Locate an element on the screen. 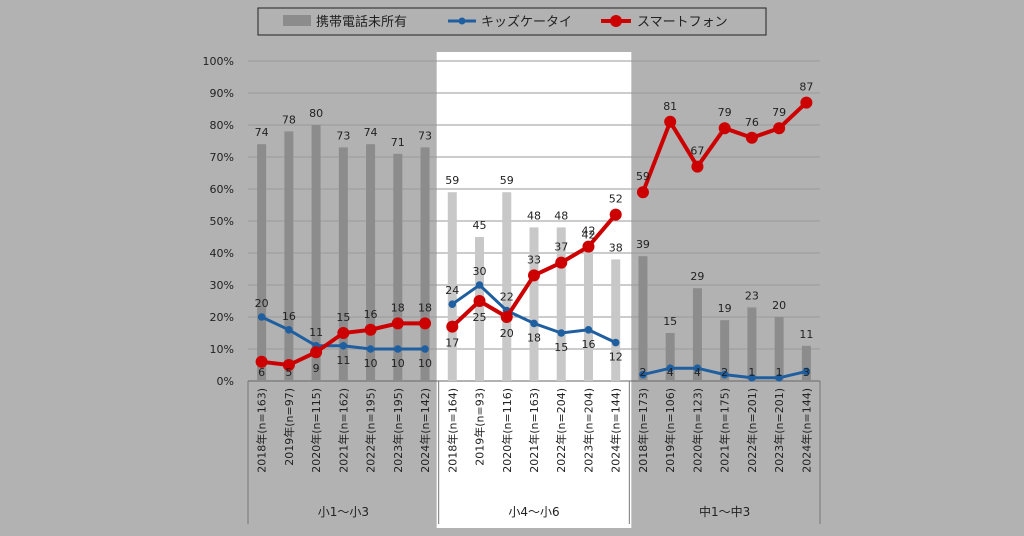  data-label-kids-phone: 22 is located at coordinates (507, 297).